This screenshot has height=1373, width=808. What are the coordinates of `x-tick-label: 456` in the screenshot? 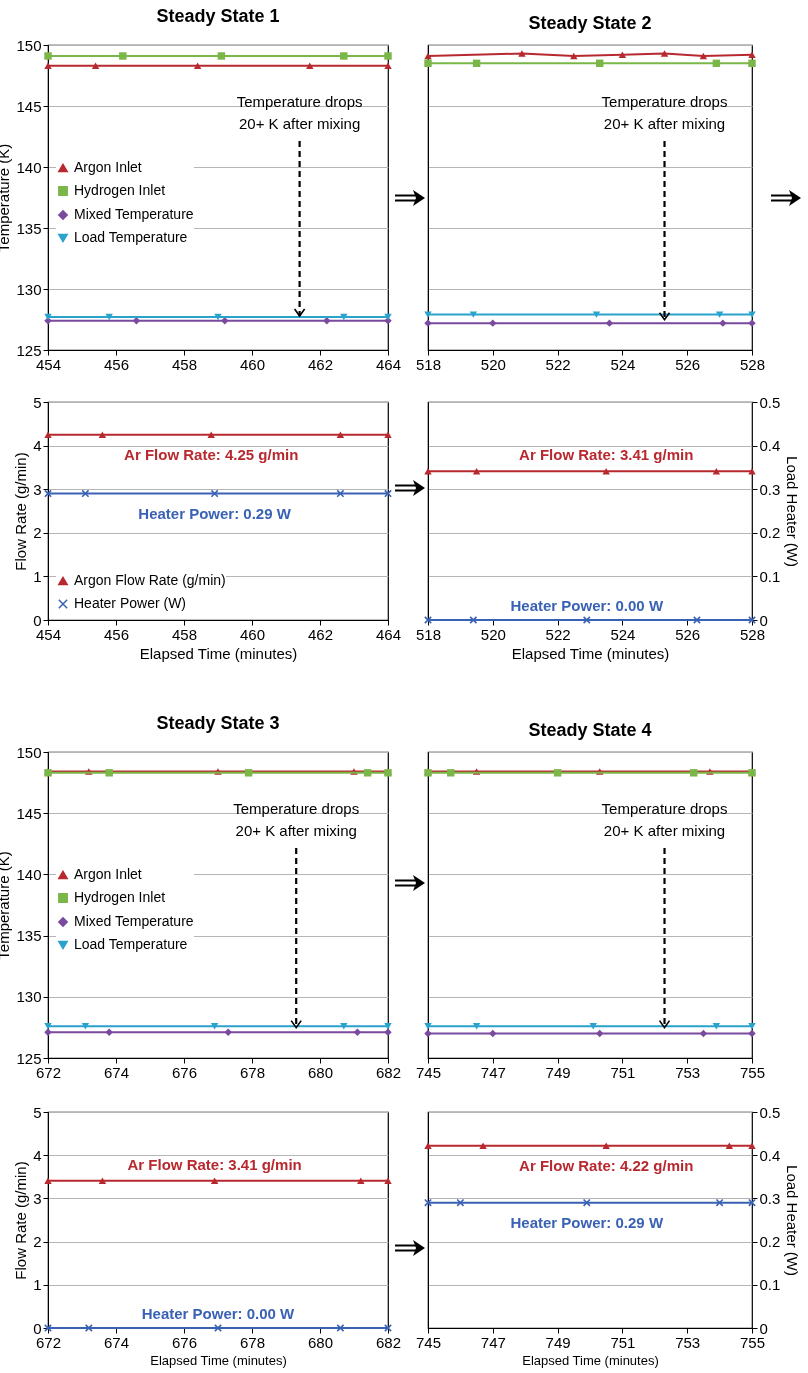 It's located at (116, 634).